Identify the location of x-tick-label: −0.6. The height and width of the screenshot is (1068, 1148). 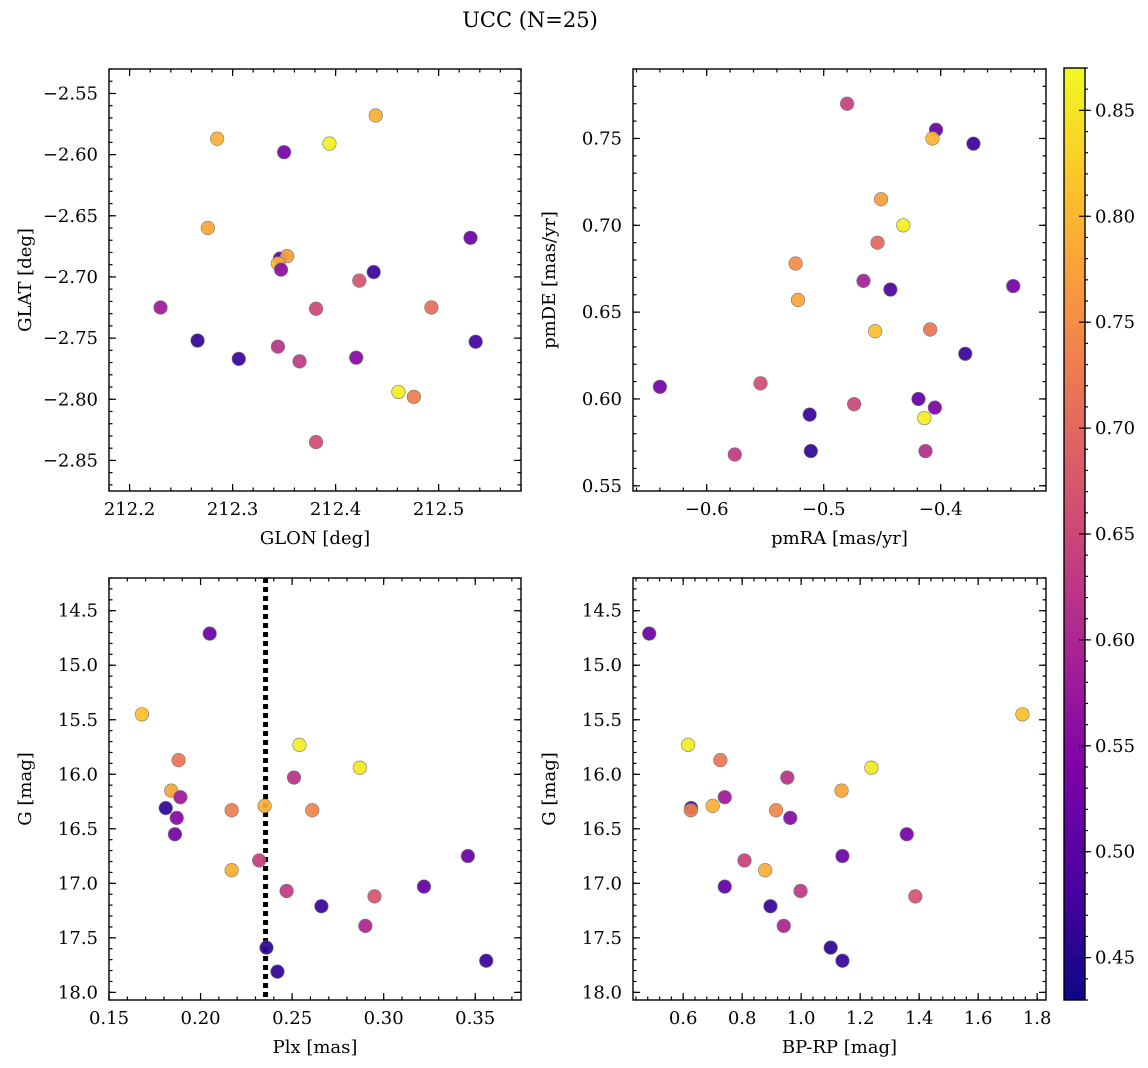
(707, 509).